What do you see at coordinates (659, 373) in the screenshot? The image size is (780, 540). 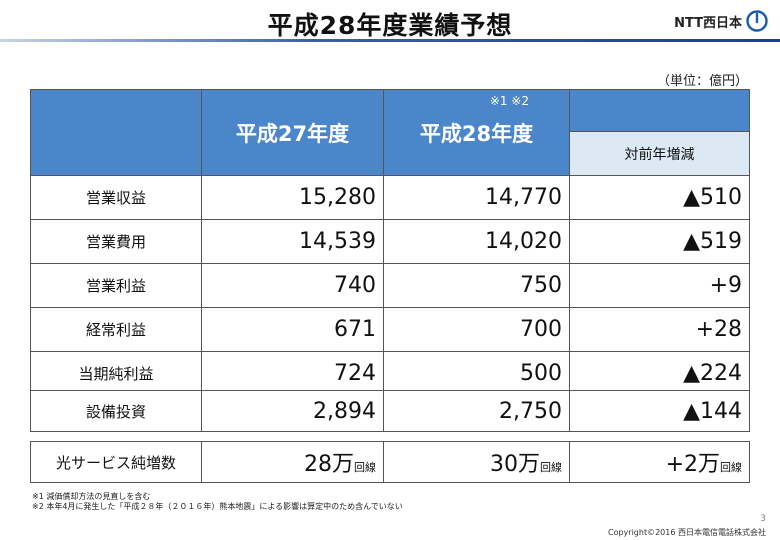 I see `change-value: ▲224` at bounding box center [659, 373].